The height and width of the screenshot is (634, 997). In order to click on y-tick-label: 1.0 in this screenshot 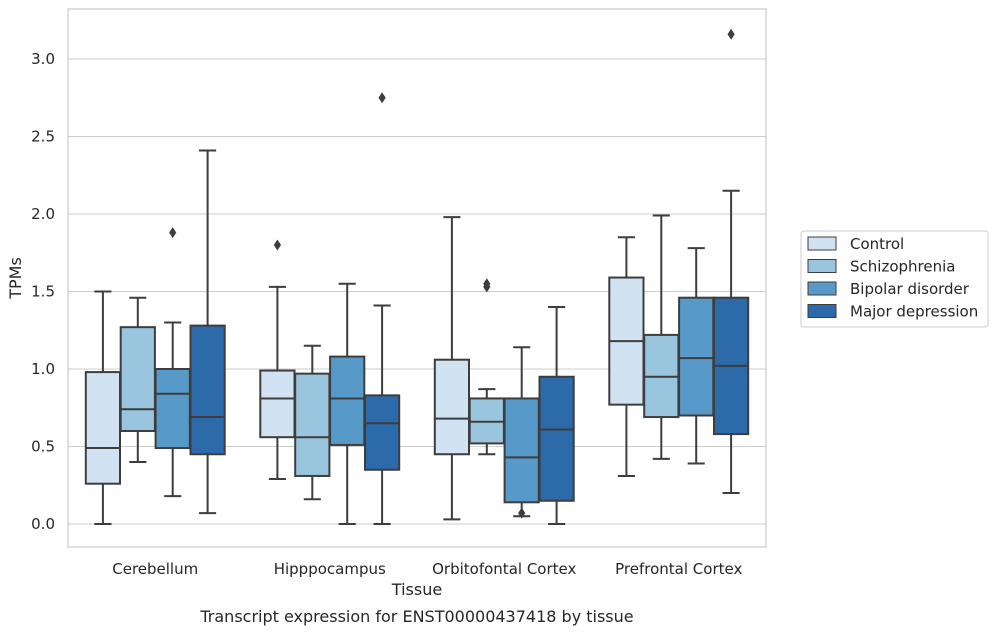, I will do `click(43, 369)`.